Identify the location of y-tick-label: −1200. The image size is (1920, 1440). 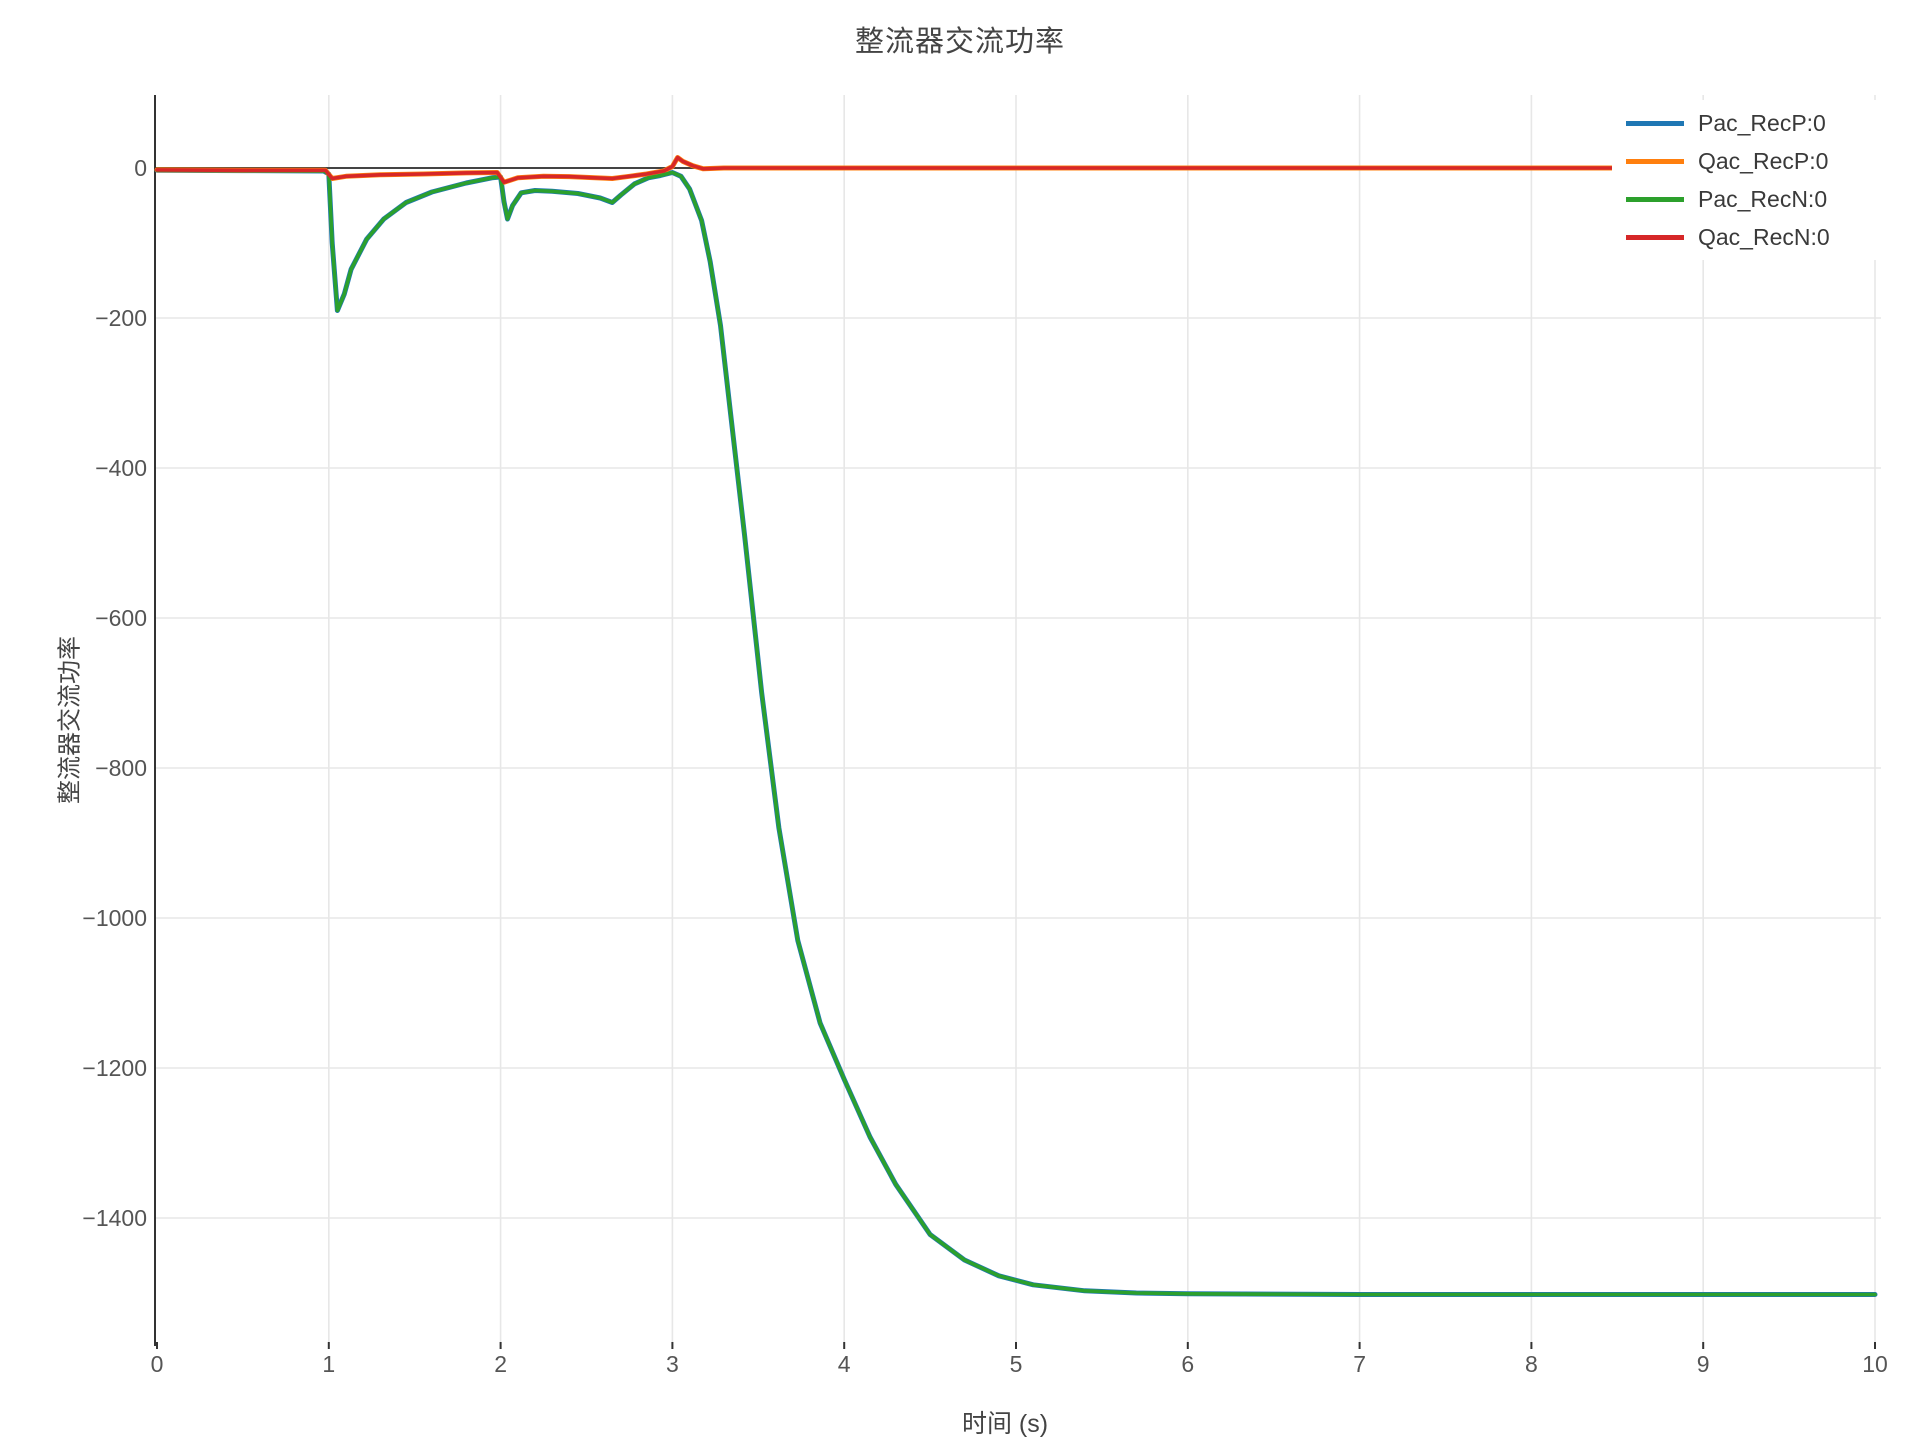
(114, 1068).